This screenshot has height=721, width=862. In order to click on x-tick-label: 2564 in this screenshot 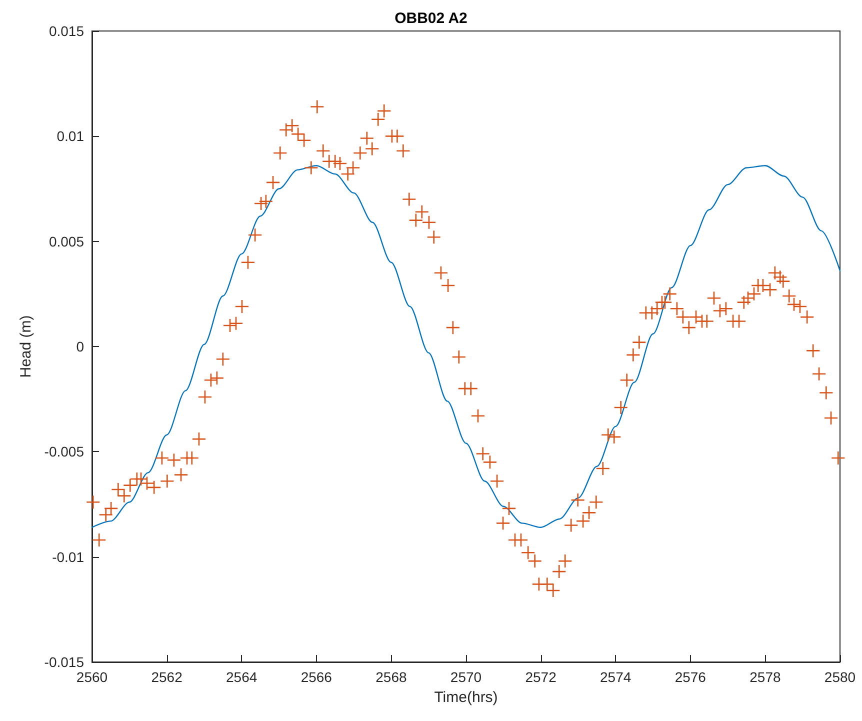, I will do `click(242, 677)`.